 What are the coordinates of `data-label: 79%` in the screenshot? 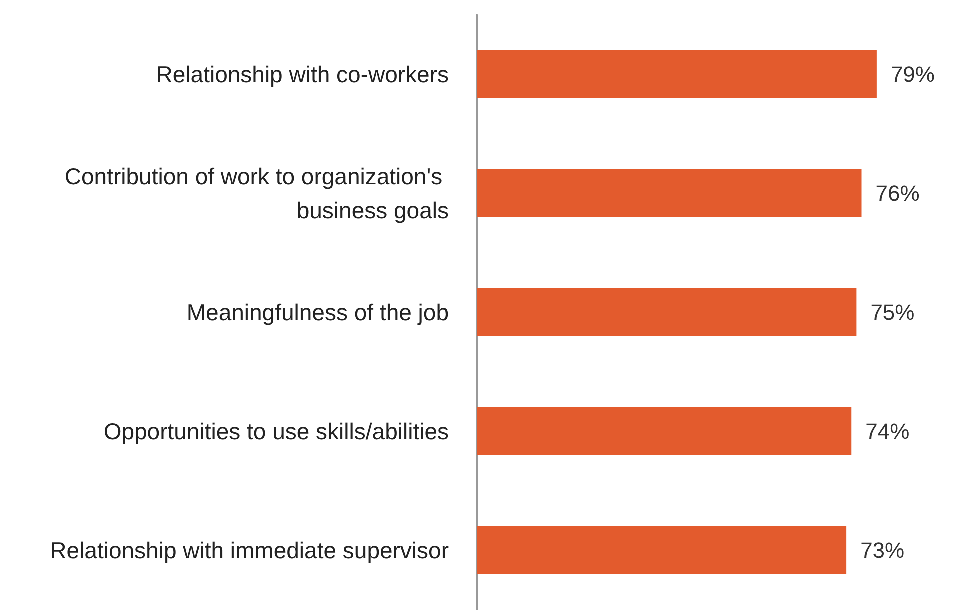 It's located at (912, 74).